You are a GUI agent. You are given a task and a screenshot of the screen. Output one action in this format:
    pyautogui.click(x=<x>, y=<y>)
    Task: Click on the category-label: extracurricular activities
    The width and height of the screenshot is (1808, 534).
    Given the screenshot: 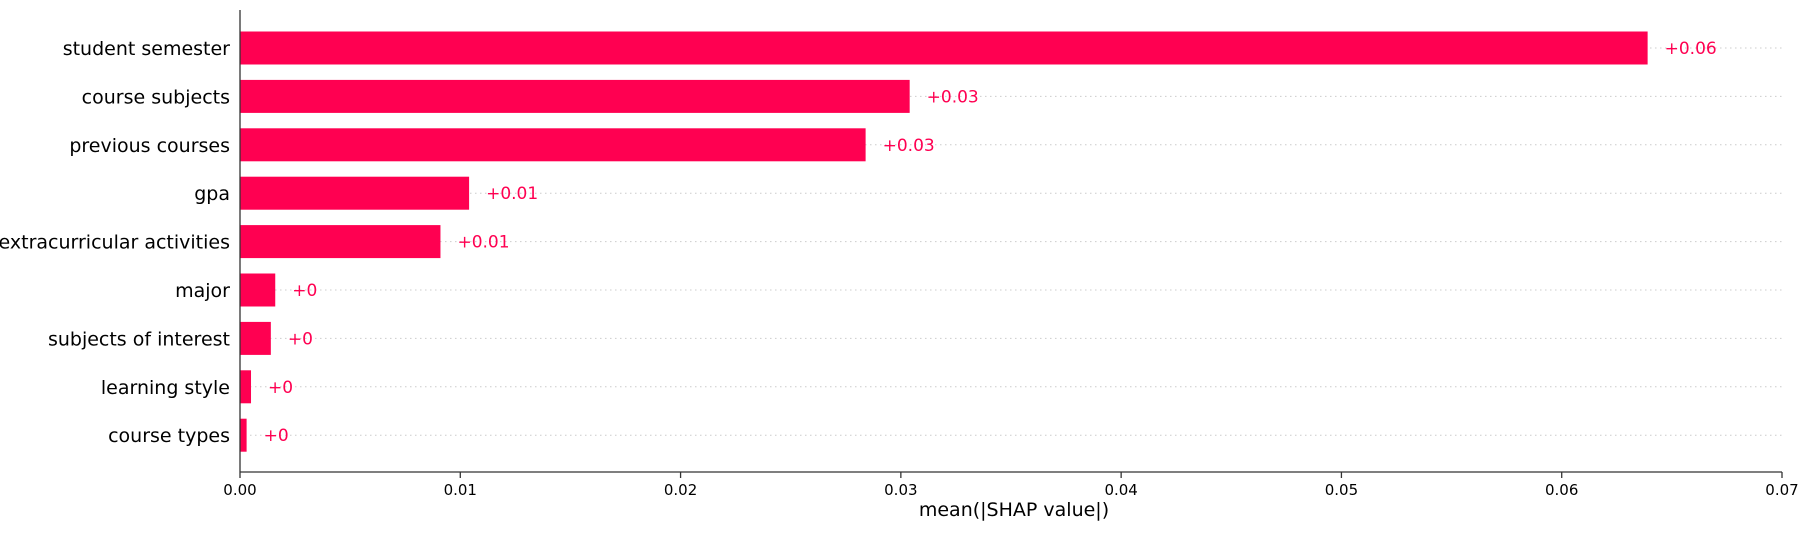 What is the action you would take?
    pyautogui.click(x=115, y=243)
    